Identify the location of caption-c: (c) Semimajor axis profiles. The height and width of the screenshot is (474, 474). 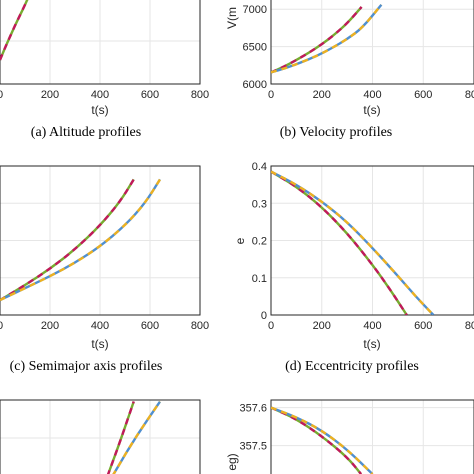
(86, 366).